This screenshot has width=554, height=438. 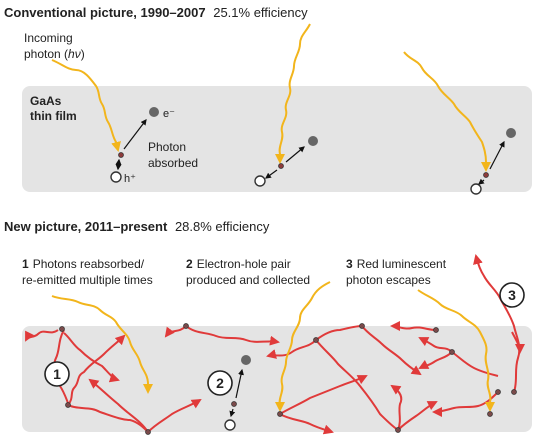 What do you see at coordinates (222, 226) in the screenshot?
I see `bottom-efficiency: 28.8% efficiency` at bounding box center [222, 226].